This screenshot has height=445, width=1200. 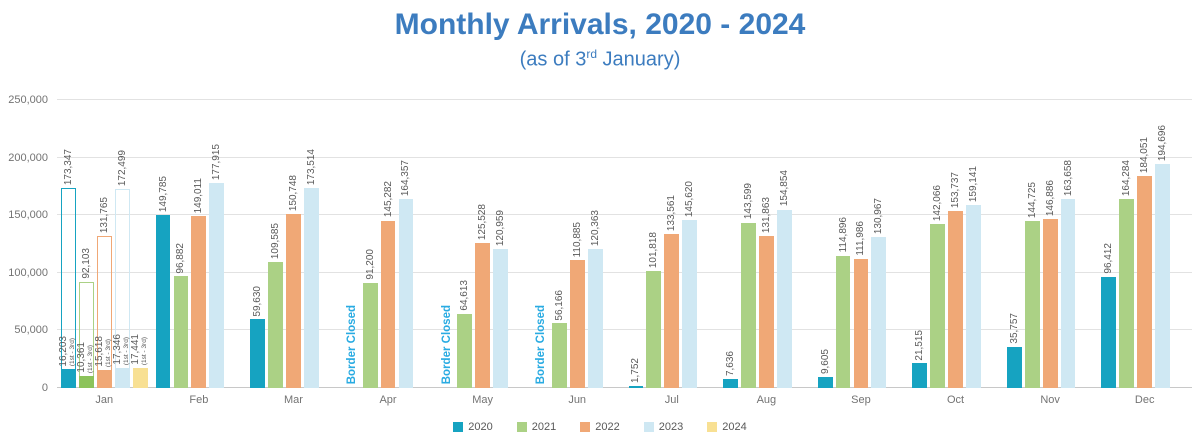 I want to click on legend-item-2024: 2024, so click(x=727, y=427).